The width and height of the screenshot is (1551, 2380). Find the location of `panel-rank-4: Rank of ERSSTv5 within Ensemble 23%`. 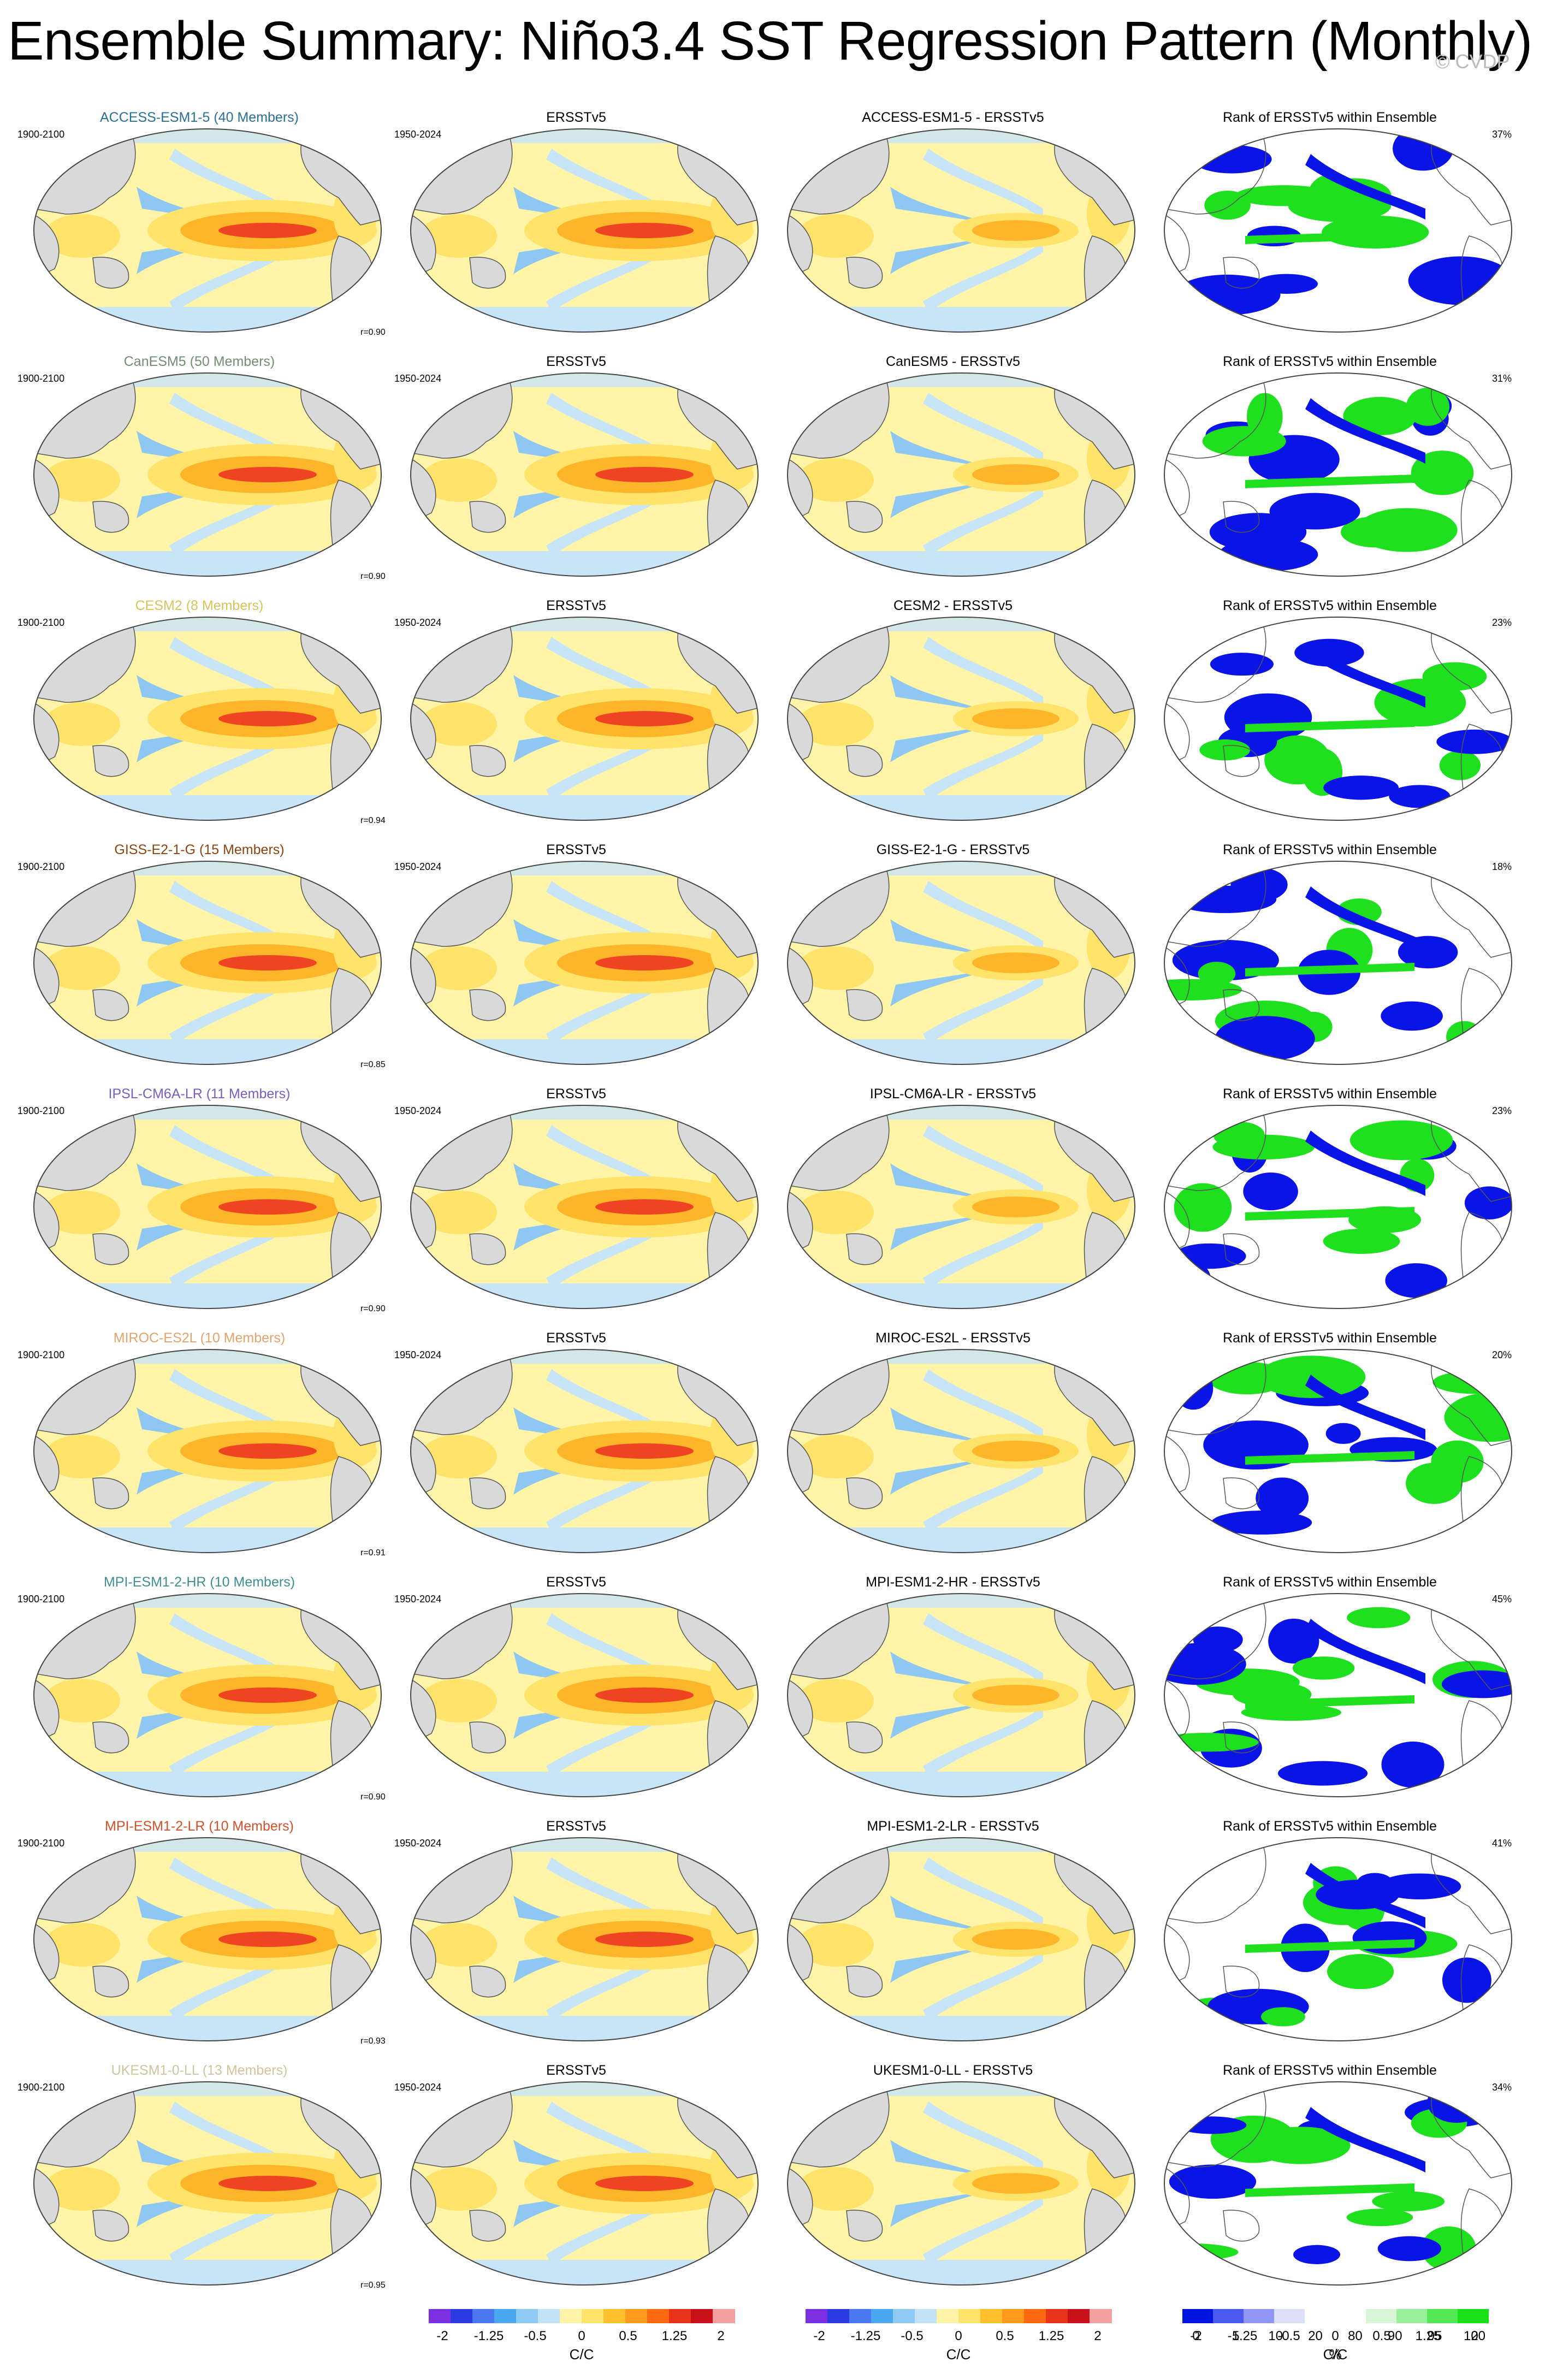

panel-rank-4: Rank of ERSSTv5 within Ensemble 23% is located at coordinates (1329, 1206).